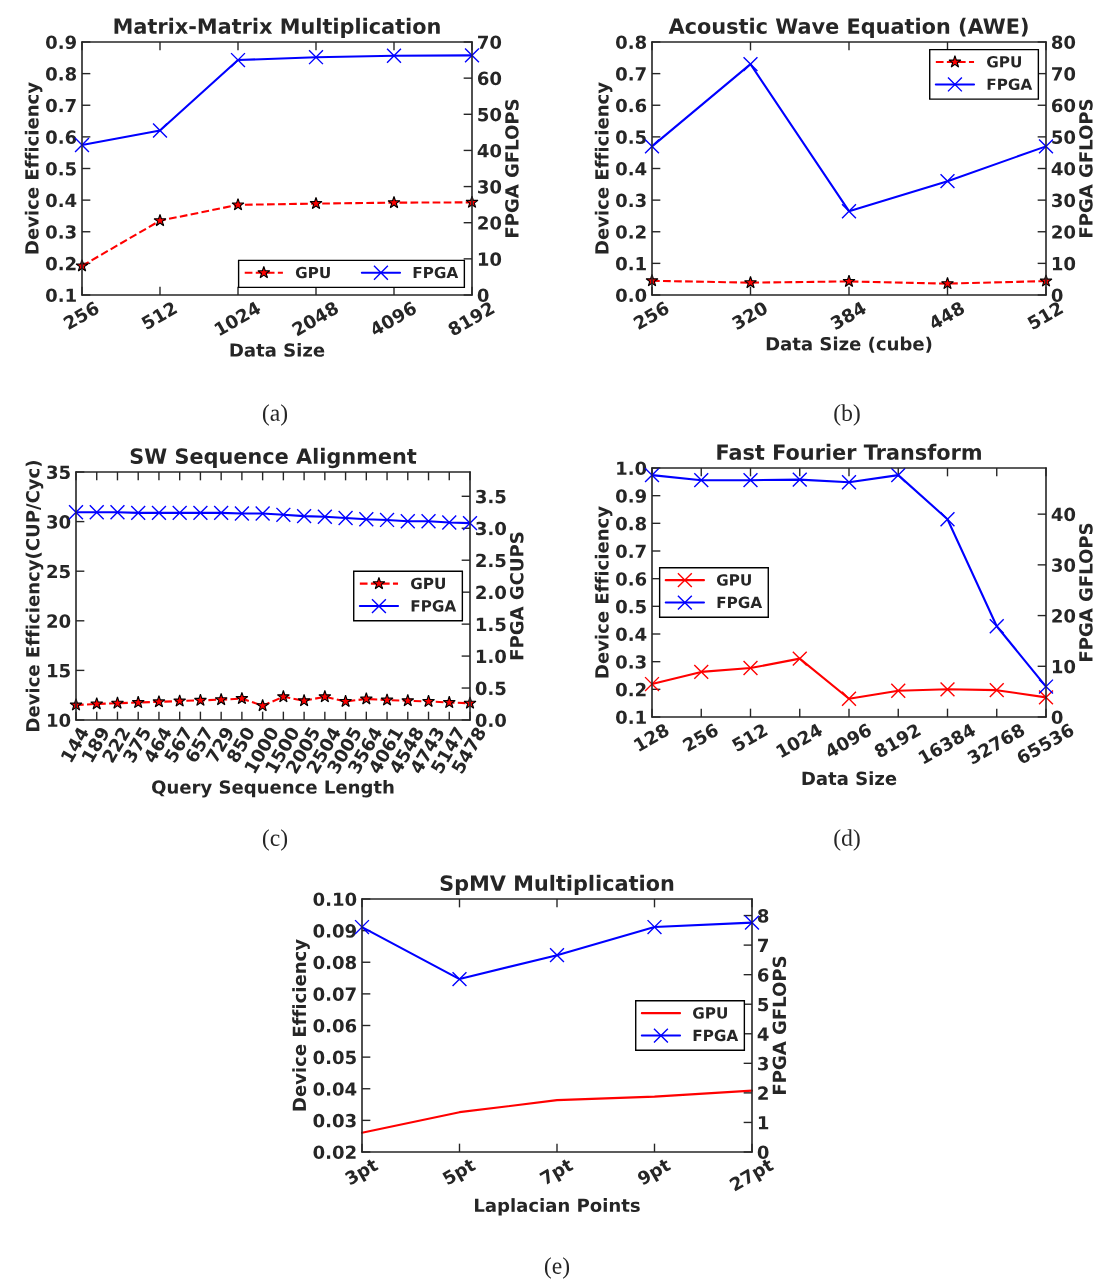 Image resolution: width=1107 pixels, height=1284 pixels. I want to click on y-tick-label: 0.02, so click(334, 1152).